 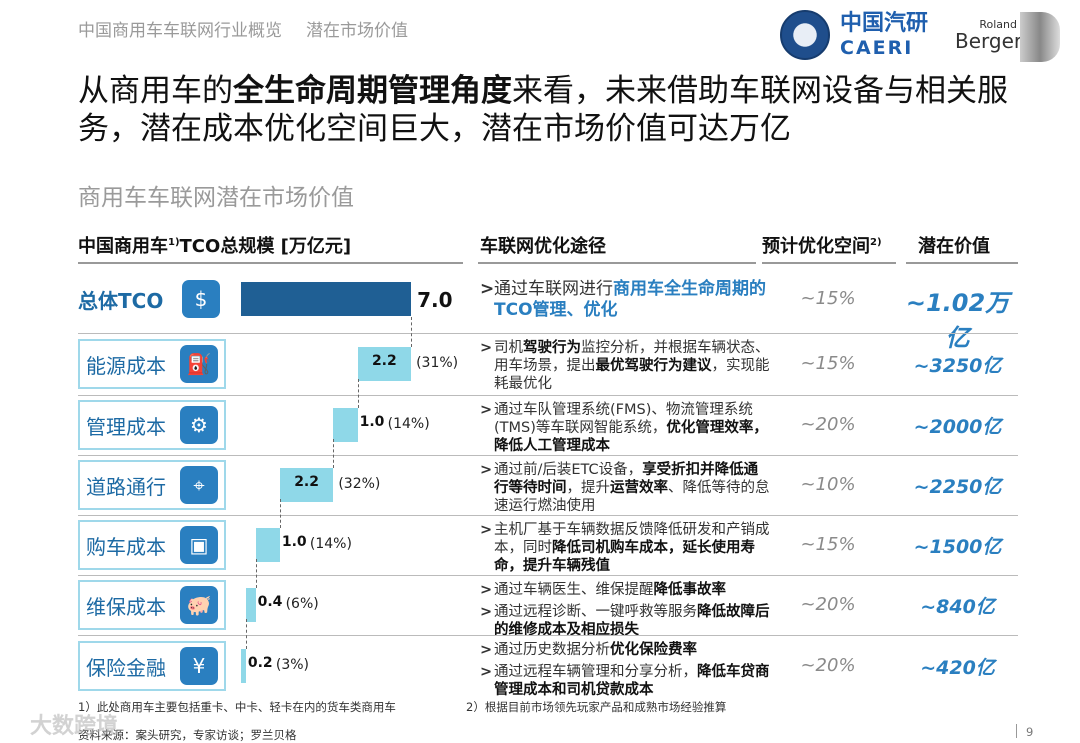 I want to click on caeri-emblem-icon, so click(x=805, y=35).